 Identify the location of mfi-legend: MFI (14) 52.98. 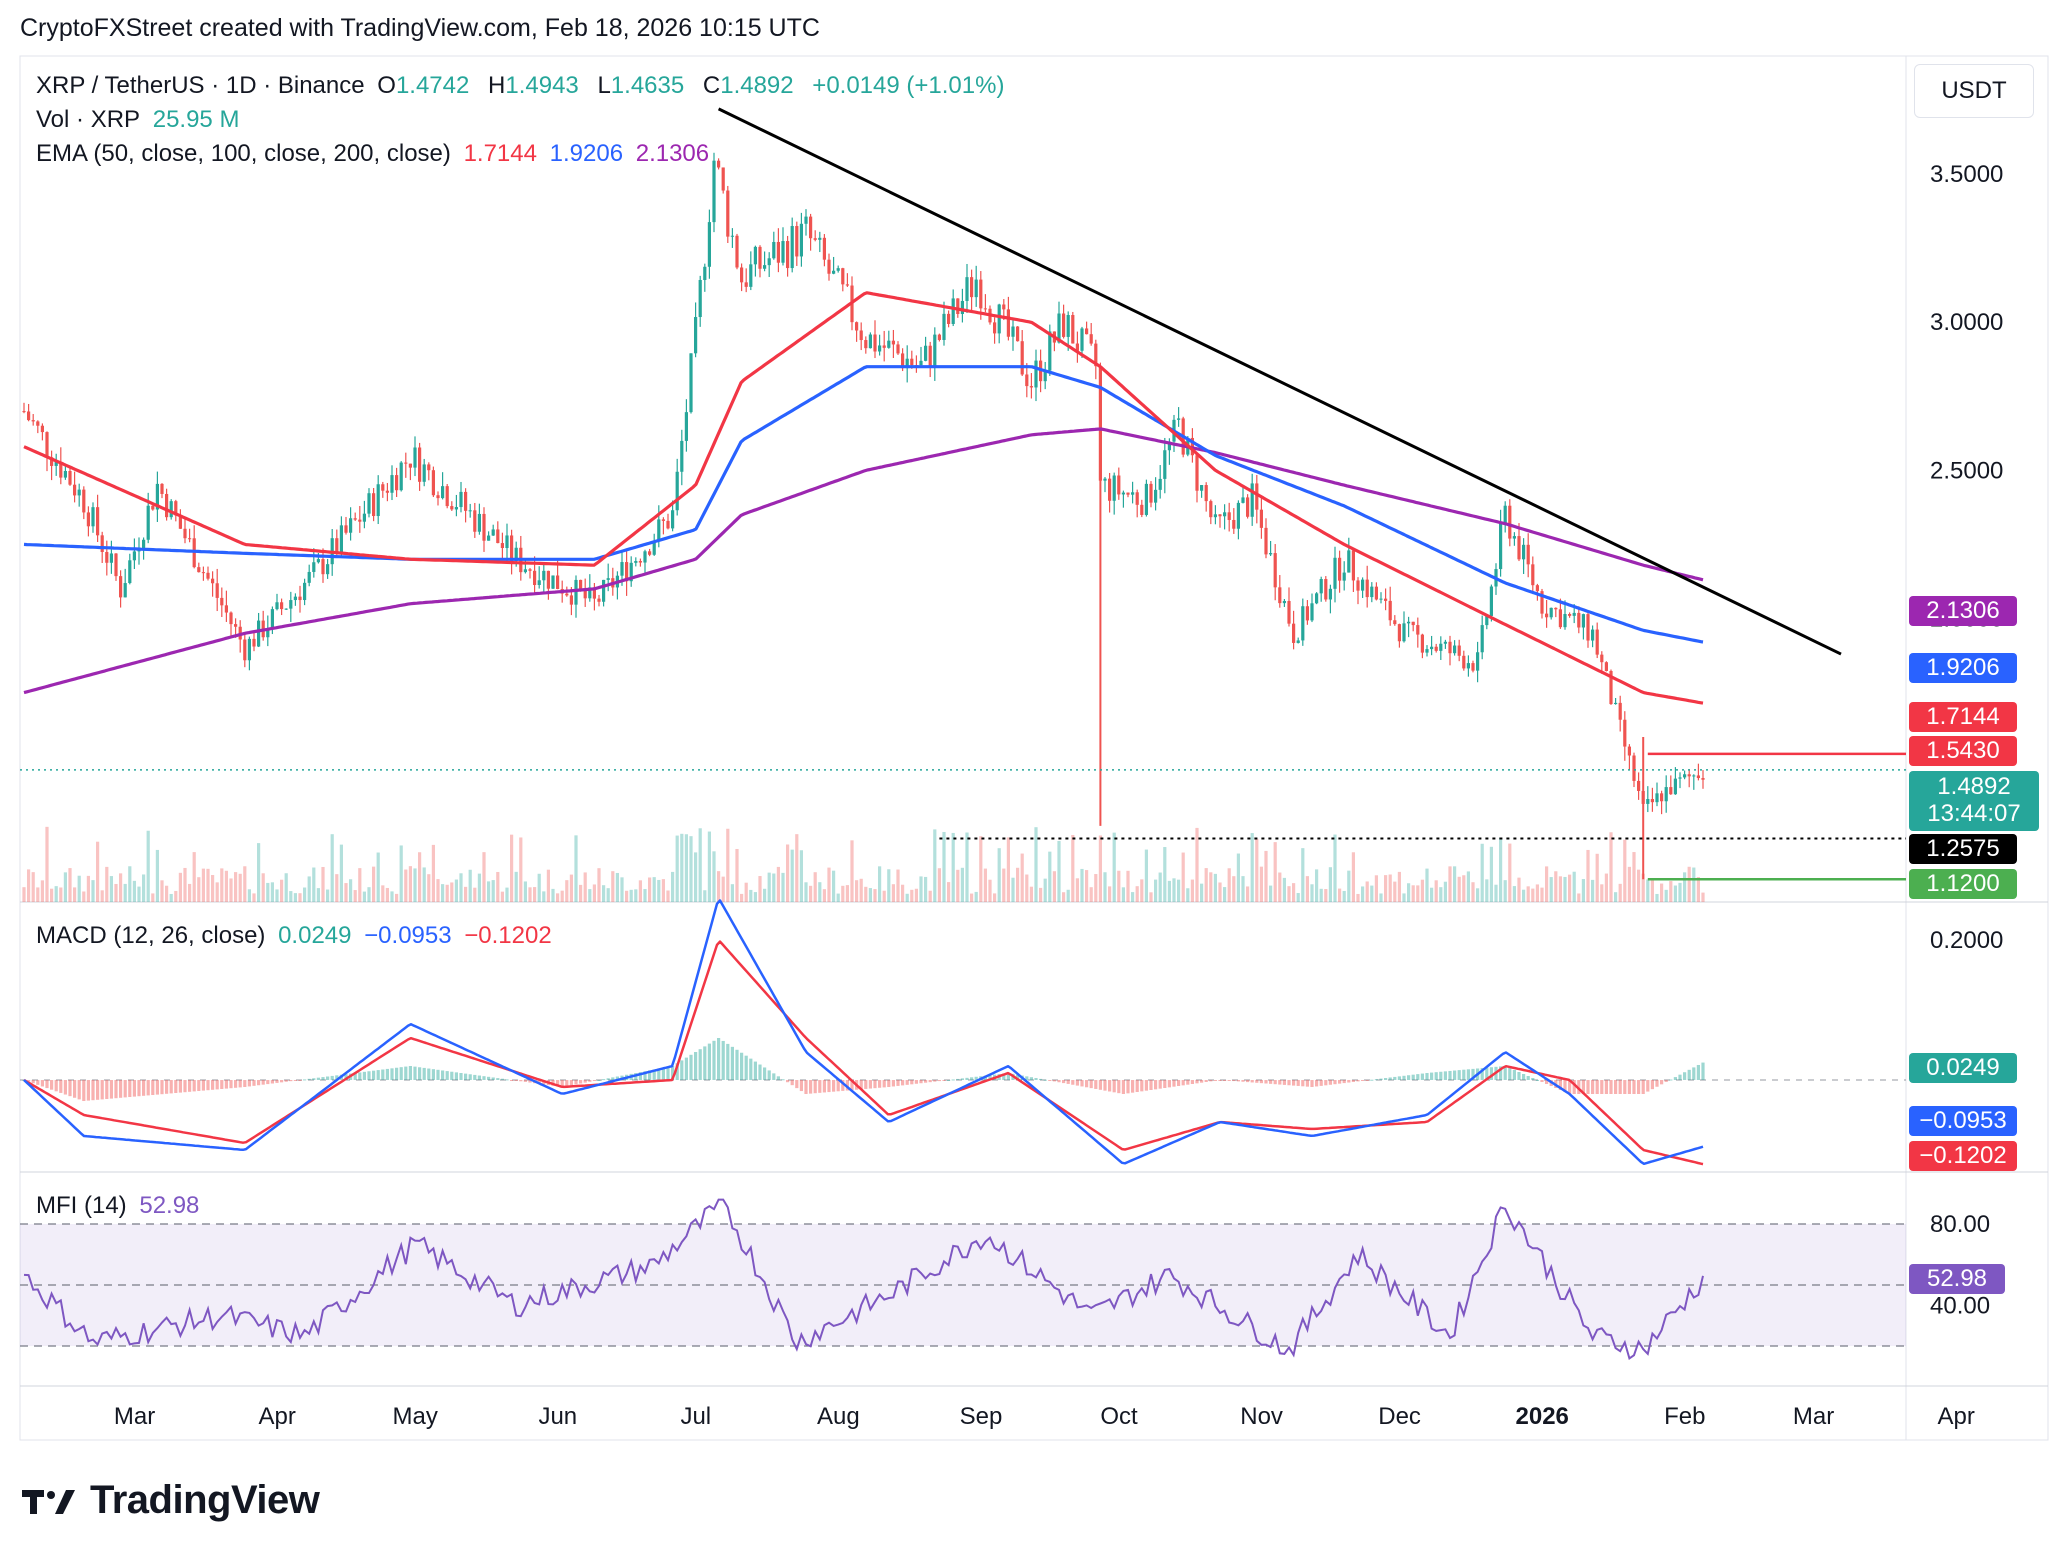
(120, 1206).